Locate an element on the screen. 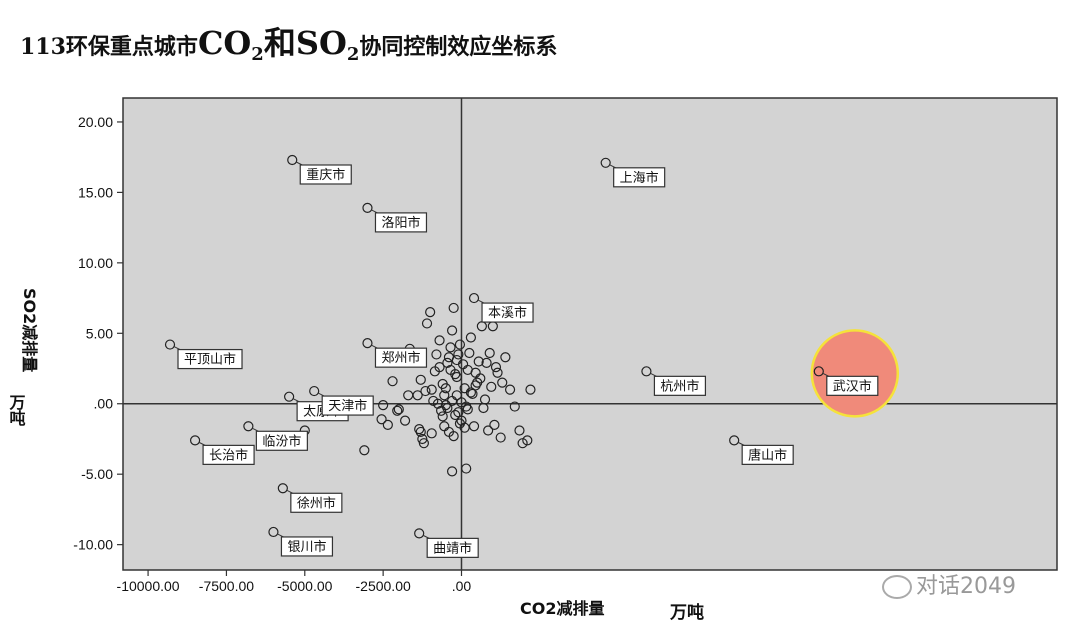 This screenshot has width=1080, height=633. labeled-point-group: 郑州市 is located at coordinates (395, 353).